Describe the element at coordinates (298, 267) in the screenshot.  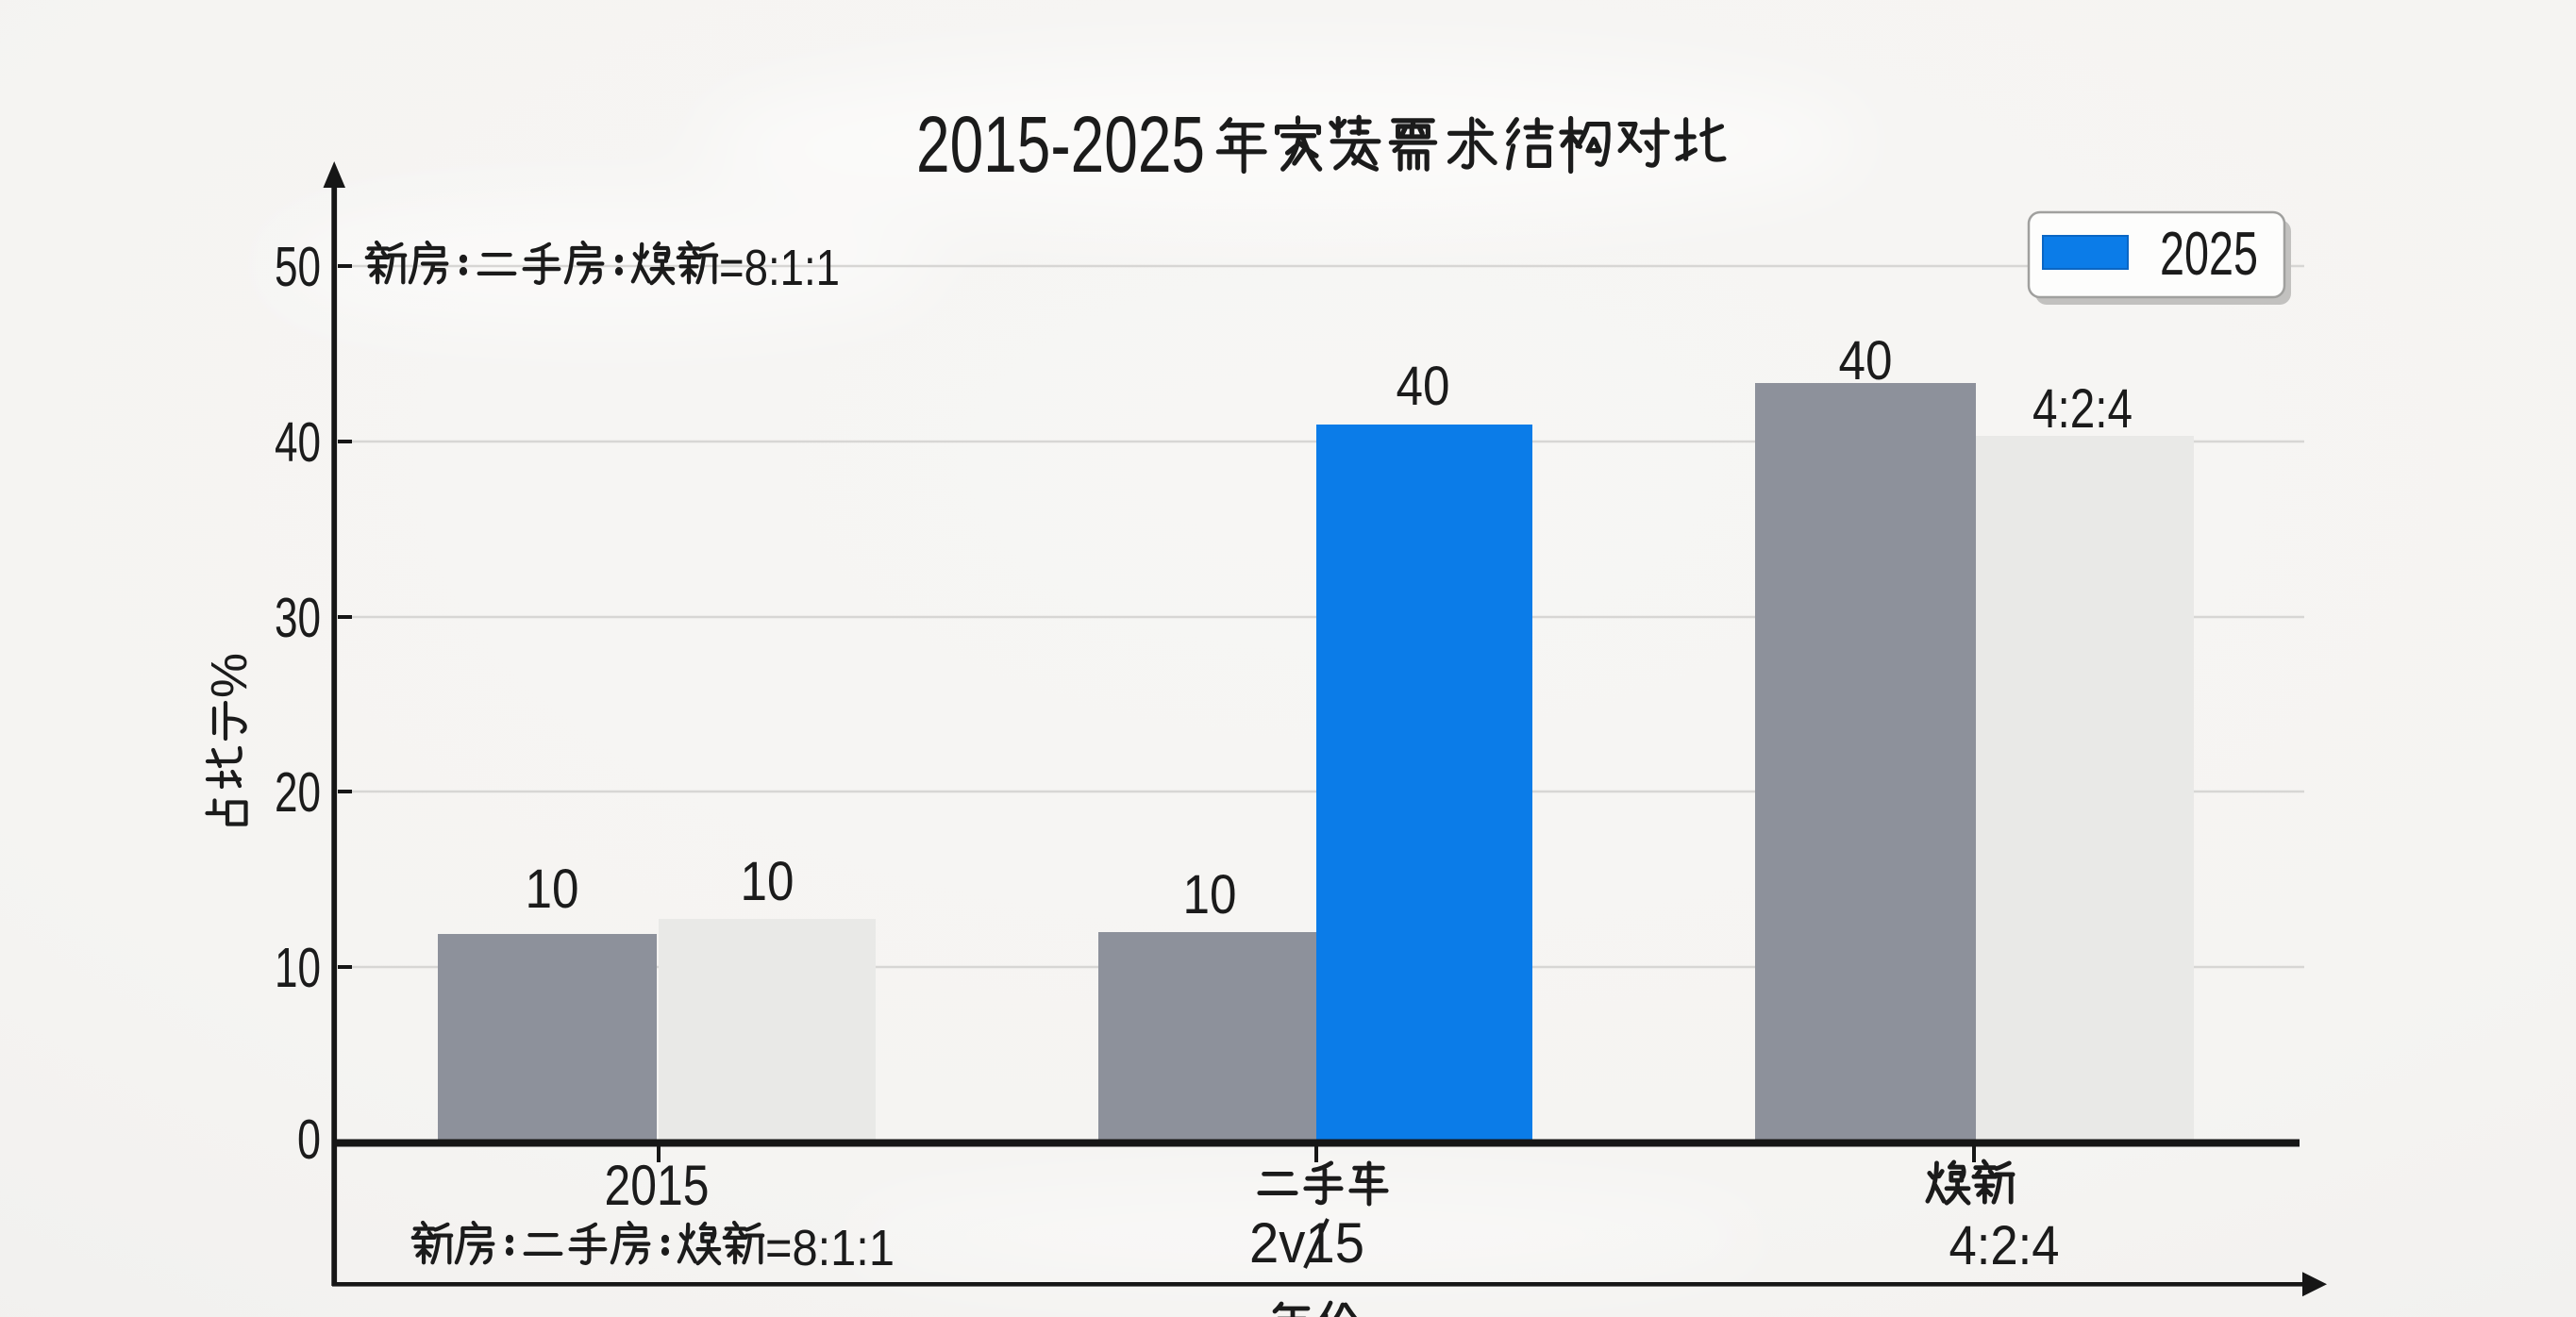
I see `svg-text: 50` at that location.